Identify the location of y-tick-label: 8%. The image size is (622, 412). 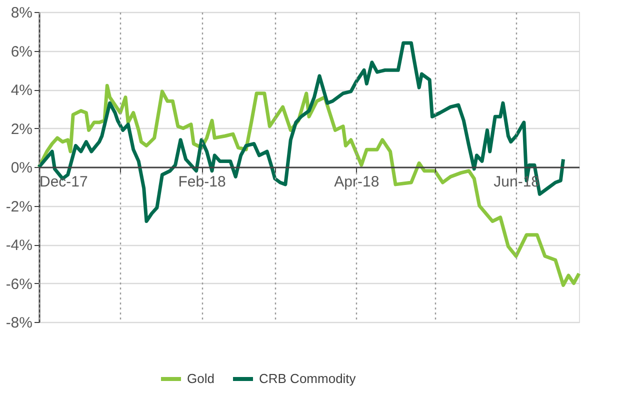
(21, 13).